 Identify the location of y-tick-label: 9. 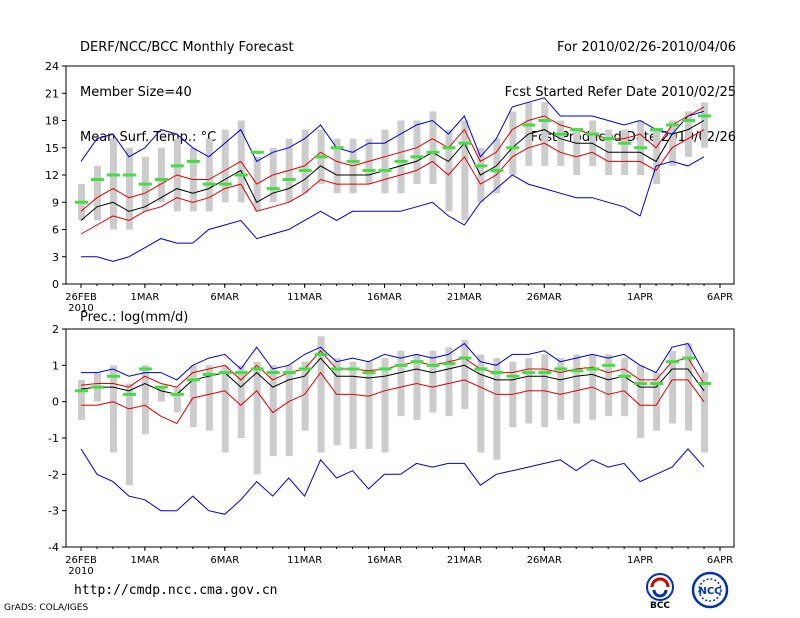
(55, 202).